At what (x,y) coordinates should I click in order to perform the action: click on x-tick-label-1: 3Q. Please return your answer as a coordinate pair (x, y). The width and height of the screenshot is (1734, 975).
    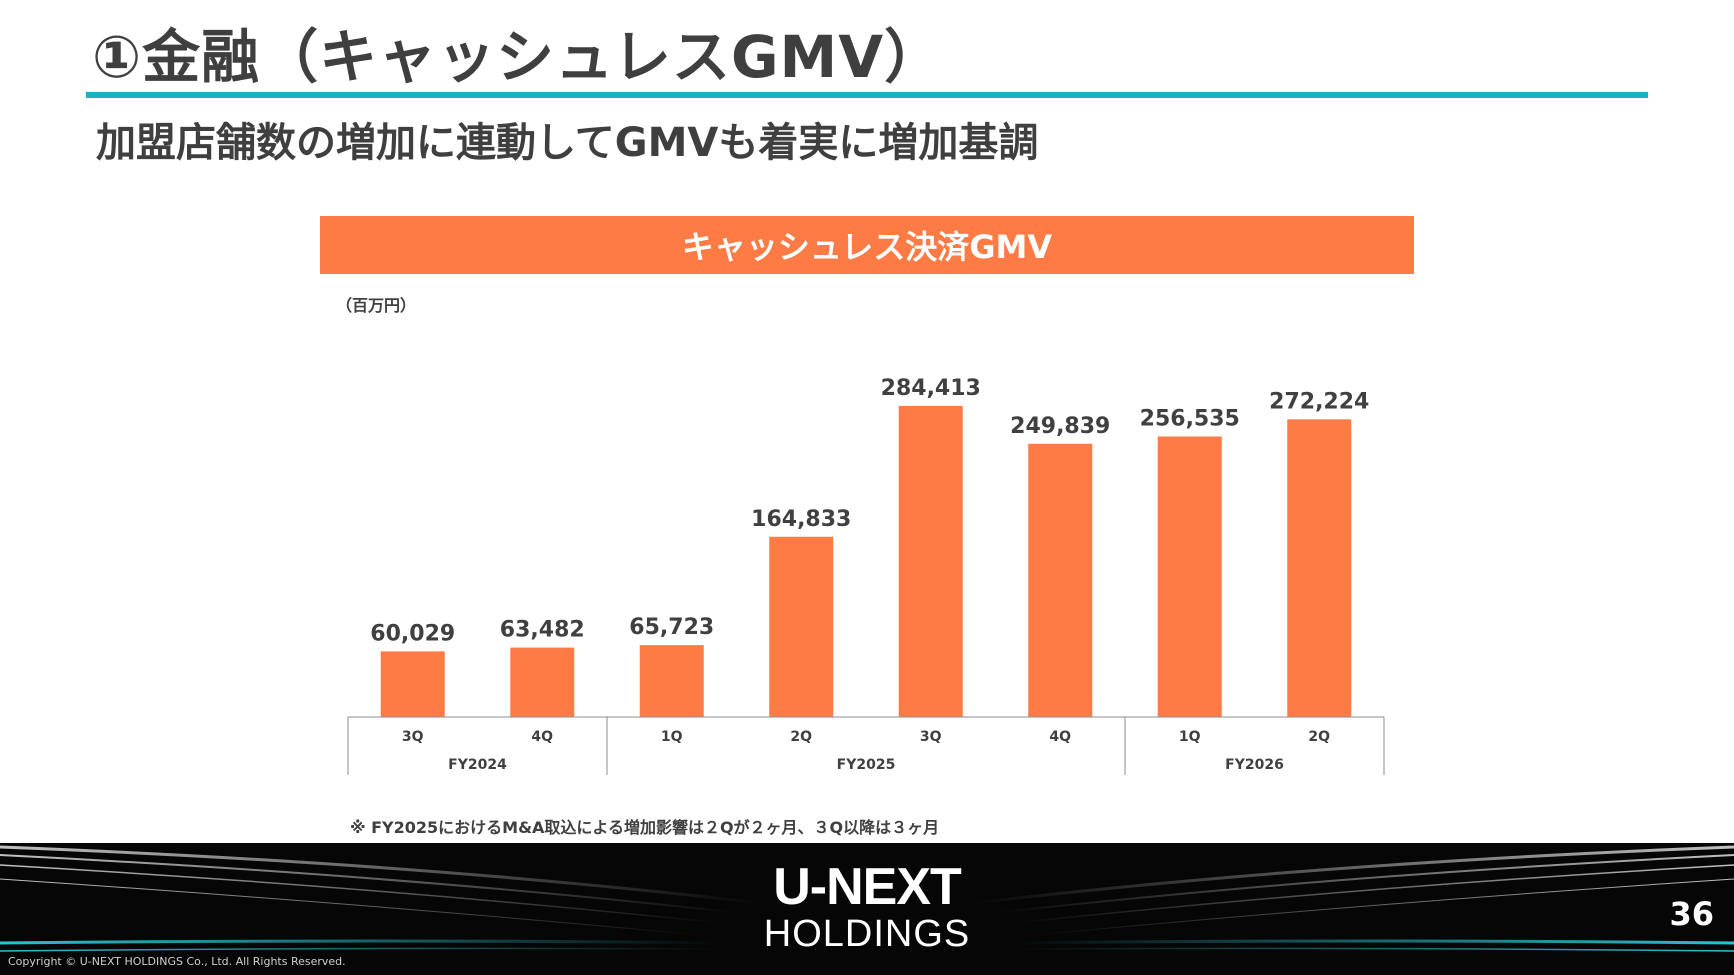
    Looking at the image, I should click on (413, 737).